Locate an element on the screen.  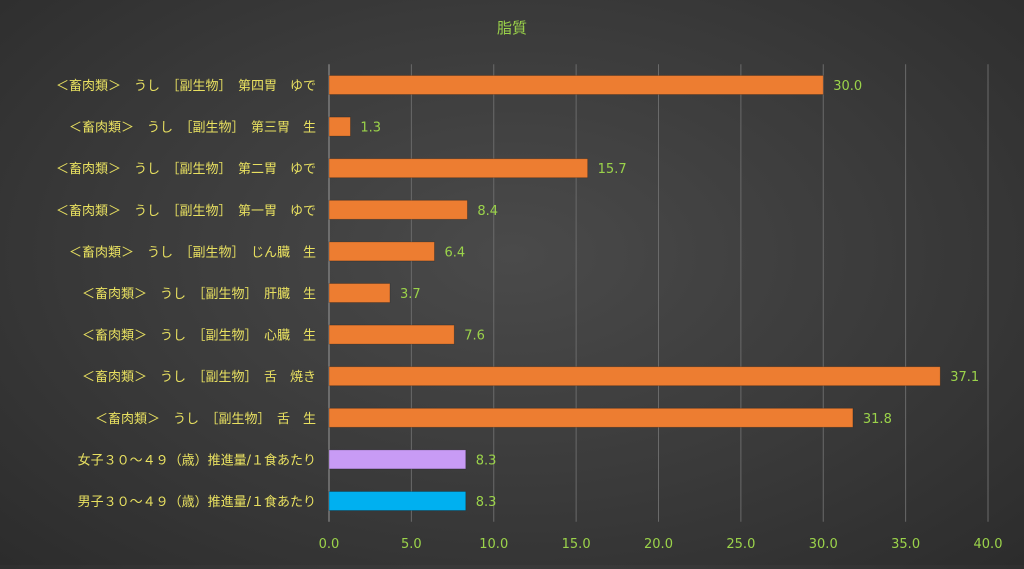
x-tick-label: 20.0 is located at coordinates (658, 544).